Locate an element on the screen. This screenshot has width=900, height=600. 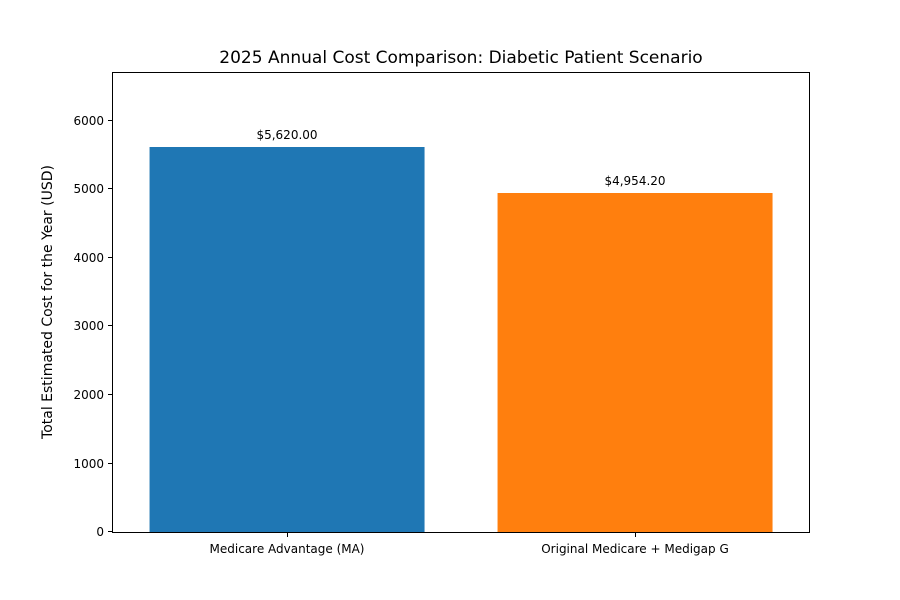
x-tick-label: Original Medicare + Medigap G is located at coordinates (635, 549).